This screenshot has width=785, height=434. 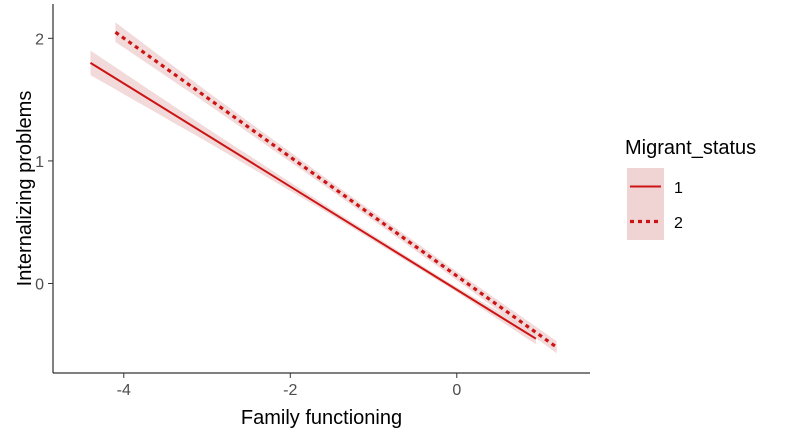 What do you see at coordinates (290, 390) in the screenshot?
I see `x-tick-label: -2` at bounding box center [290, 390].